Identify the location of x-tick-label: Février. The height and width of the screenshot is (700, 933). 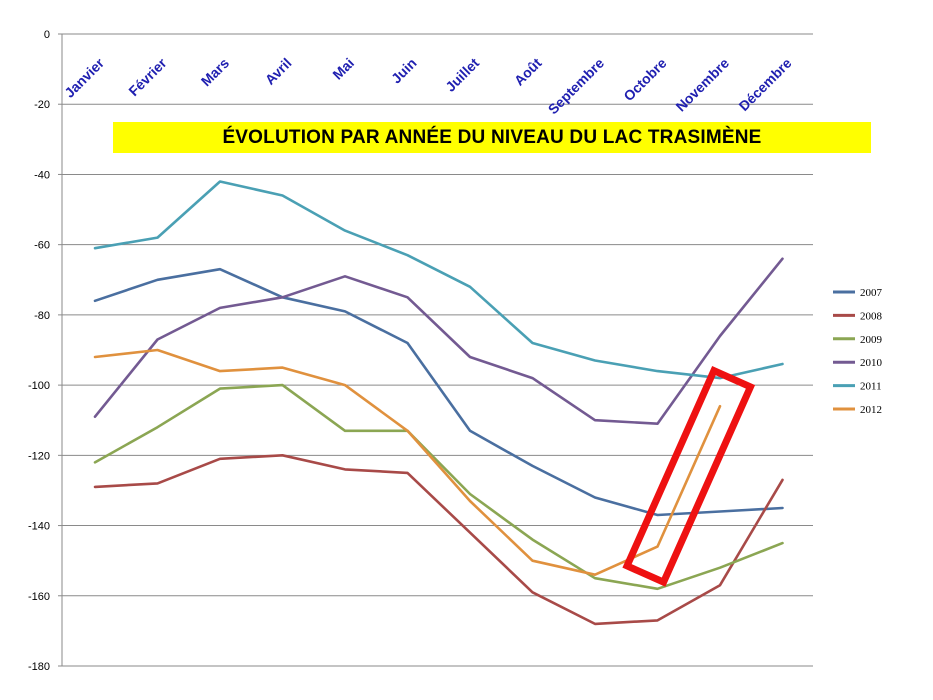
(147, 76).